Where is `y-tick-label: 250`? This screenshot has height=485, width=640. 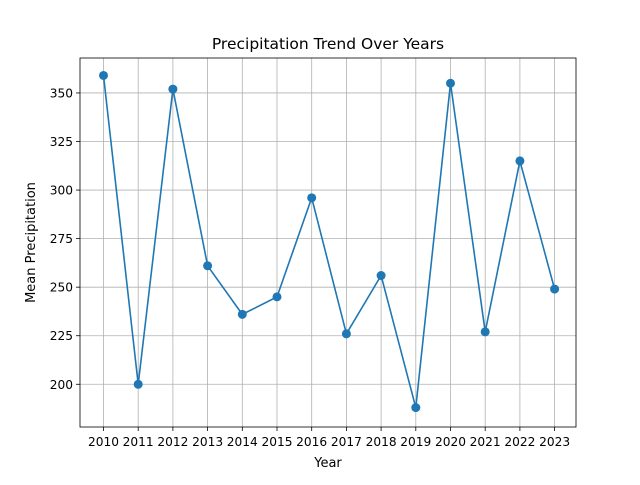
y-tick-label: 250 is located at coordinates (61, 288).